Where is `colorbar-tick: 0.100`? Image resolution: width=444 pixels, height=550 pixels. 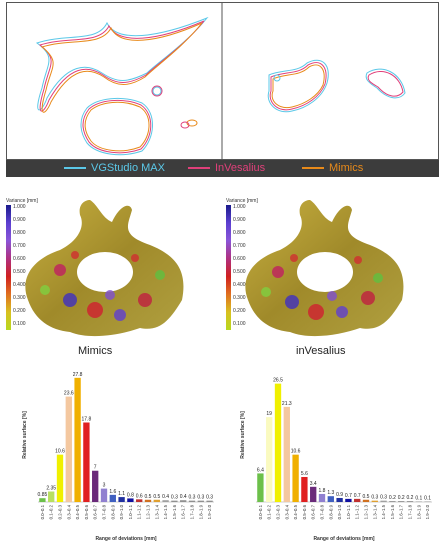
colorbar-tick: 0.100 is located at coordinates (239, 324).